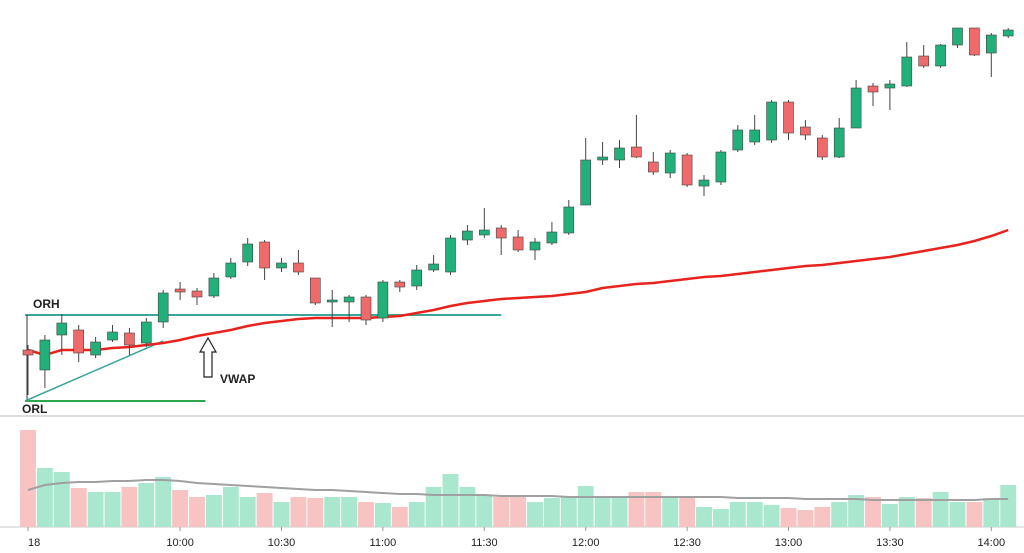 The height and width of the screenshot is (553, 1024). Describe the element at coordinates (282, 543) in the screenshot. I see `x-tick-label: 10:30` at that location.